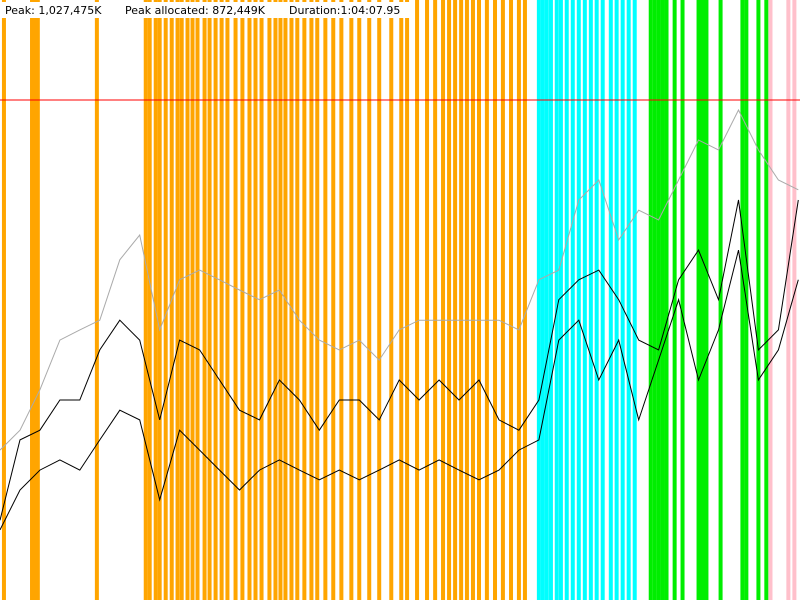 Image resolution: width=800 pixels, height=600 pixels. I want to click on header-text: Peak allocated: 872,449K, so click(195, 10).